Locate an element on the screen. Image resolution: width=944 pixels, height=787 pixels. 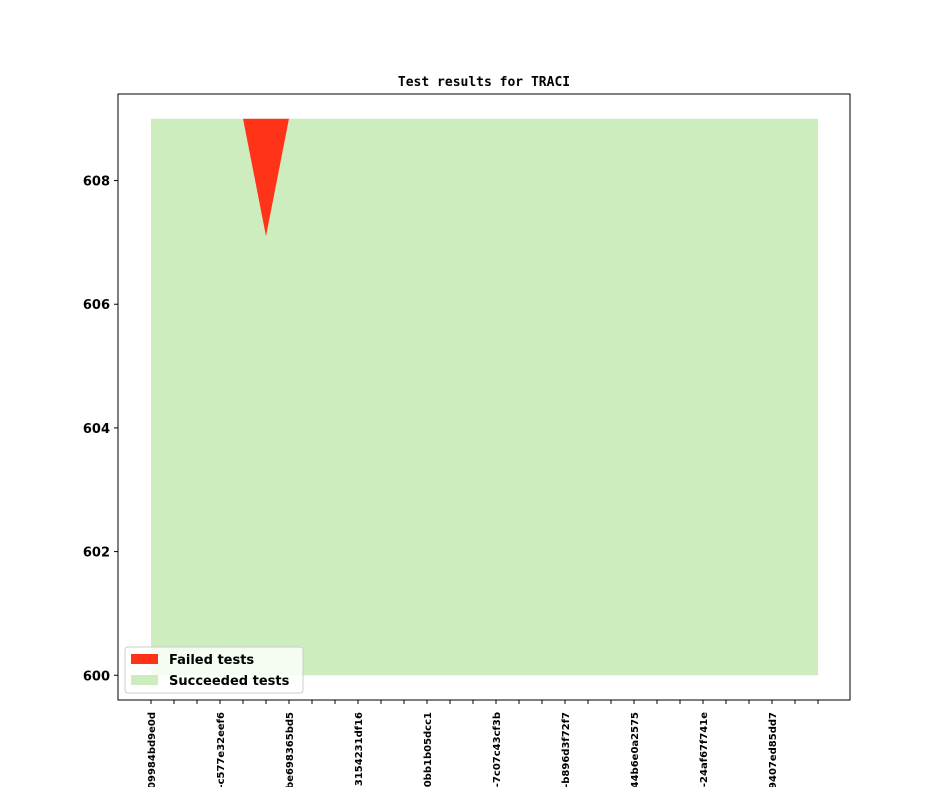
x-tick-label: -7c07c43cf3b is located at coordinates (497, 749).